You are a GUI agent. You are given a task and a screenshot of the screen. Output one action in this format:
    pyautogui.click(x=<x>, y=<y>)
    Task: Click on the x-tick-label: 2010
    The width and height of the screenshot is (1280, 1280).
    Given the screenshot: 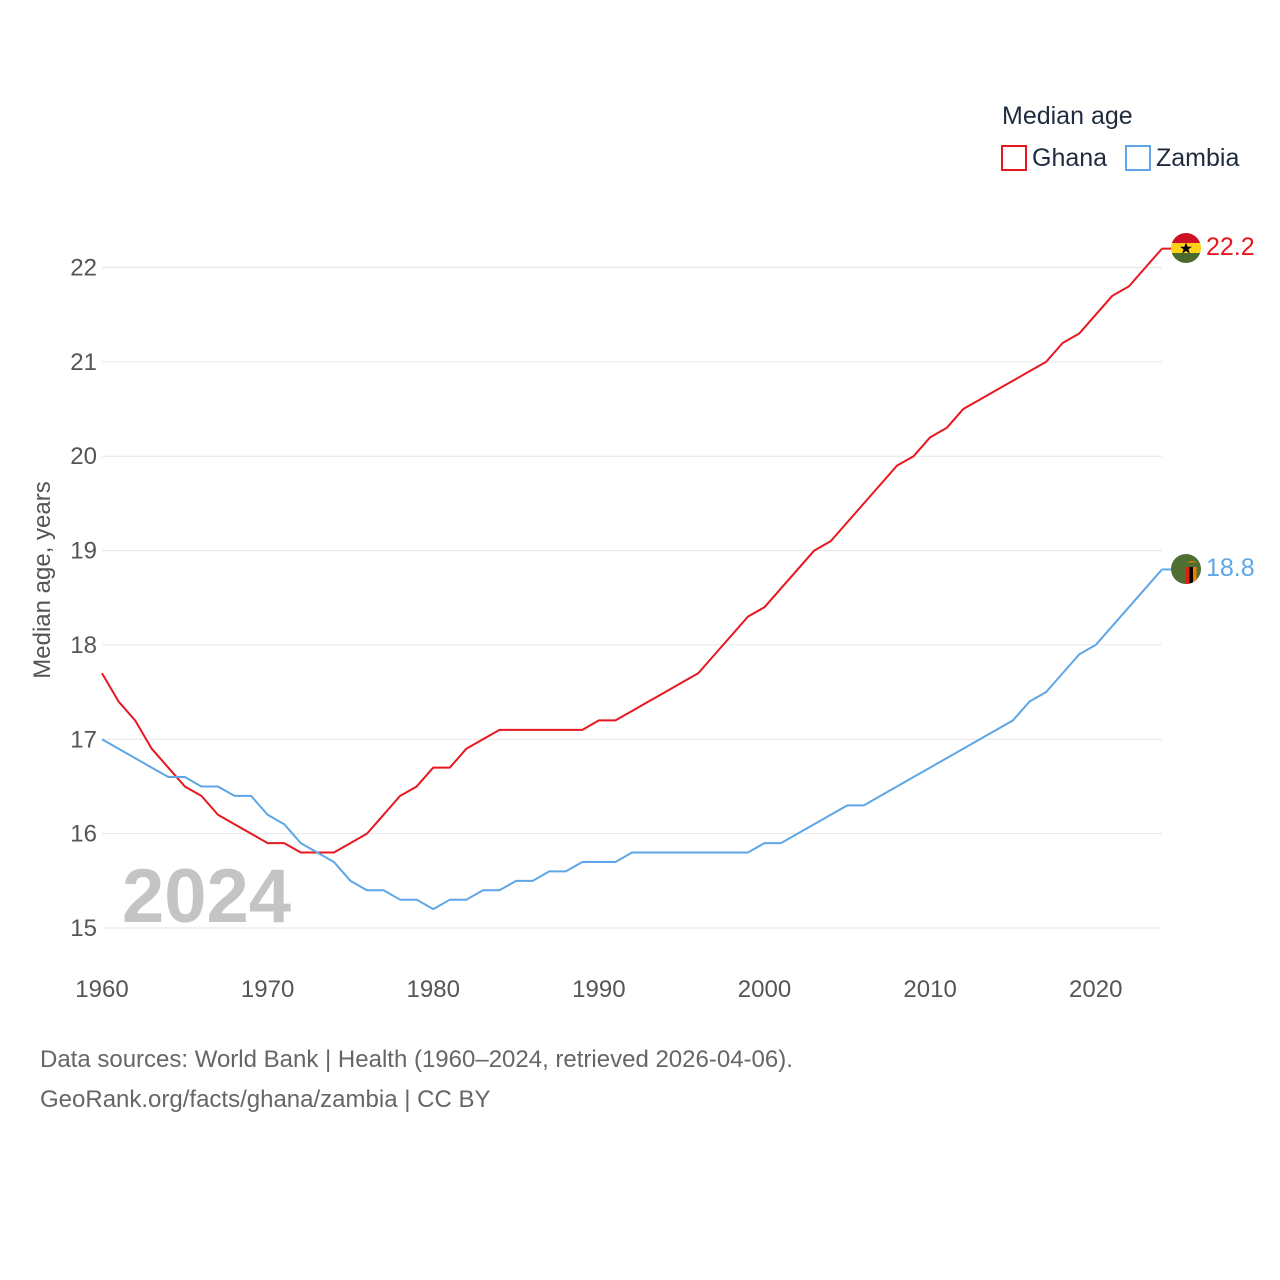 What is the action you would take?
    pyautogui.click(x=929, y=989)
    